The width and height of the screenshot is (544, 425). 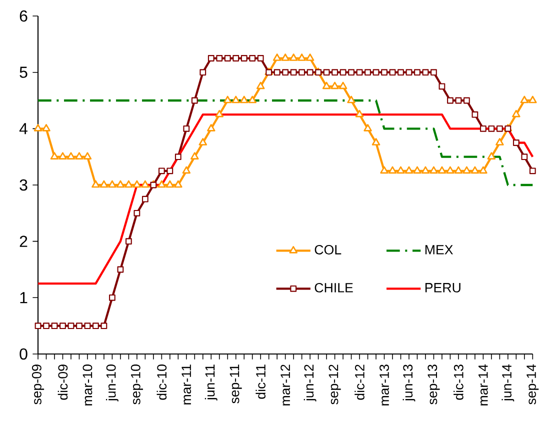 I want to click on x-tick-label: mar-14, so click(x=483, y=385).